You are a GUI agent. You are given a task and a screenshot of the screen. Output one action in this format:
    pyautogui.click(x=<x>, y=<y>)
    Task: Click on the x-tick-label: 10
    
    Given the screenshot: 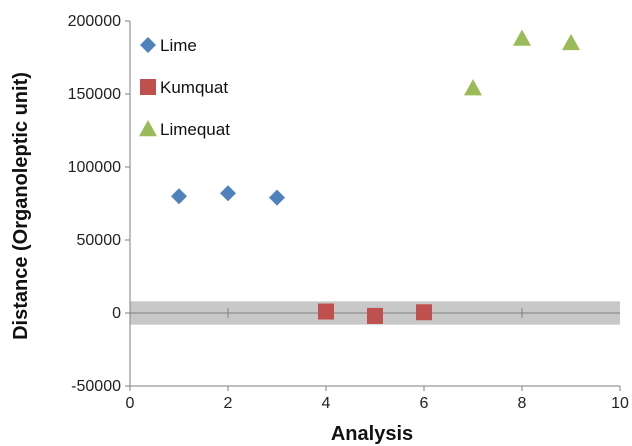 What is the action you would take?
    pyautogui.click(x=620, y=403)
    